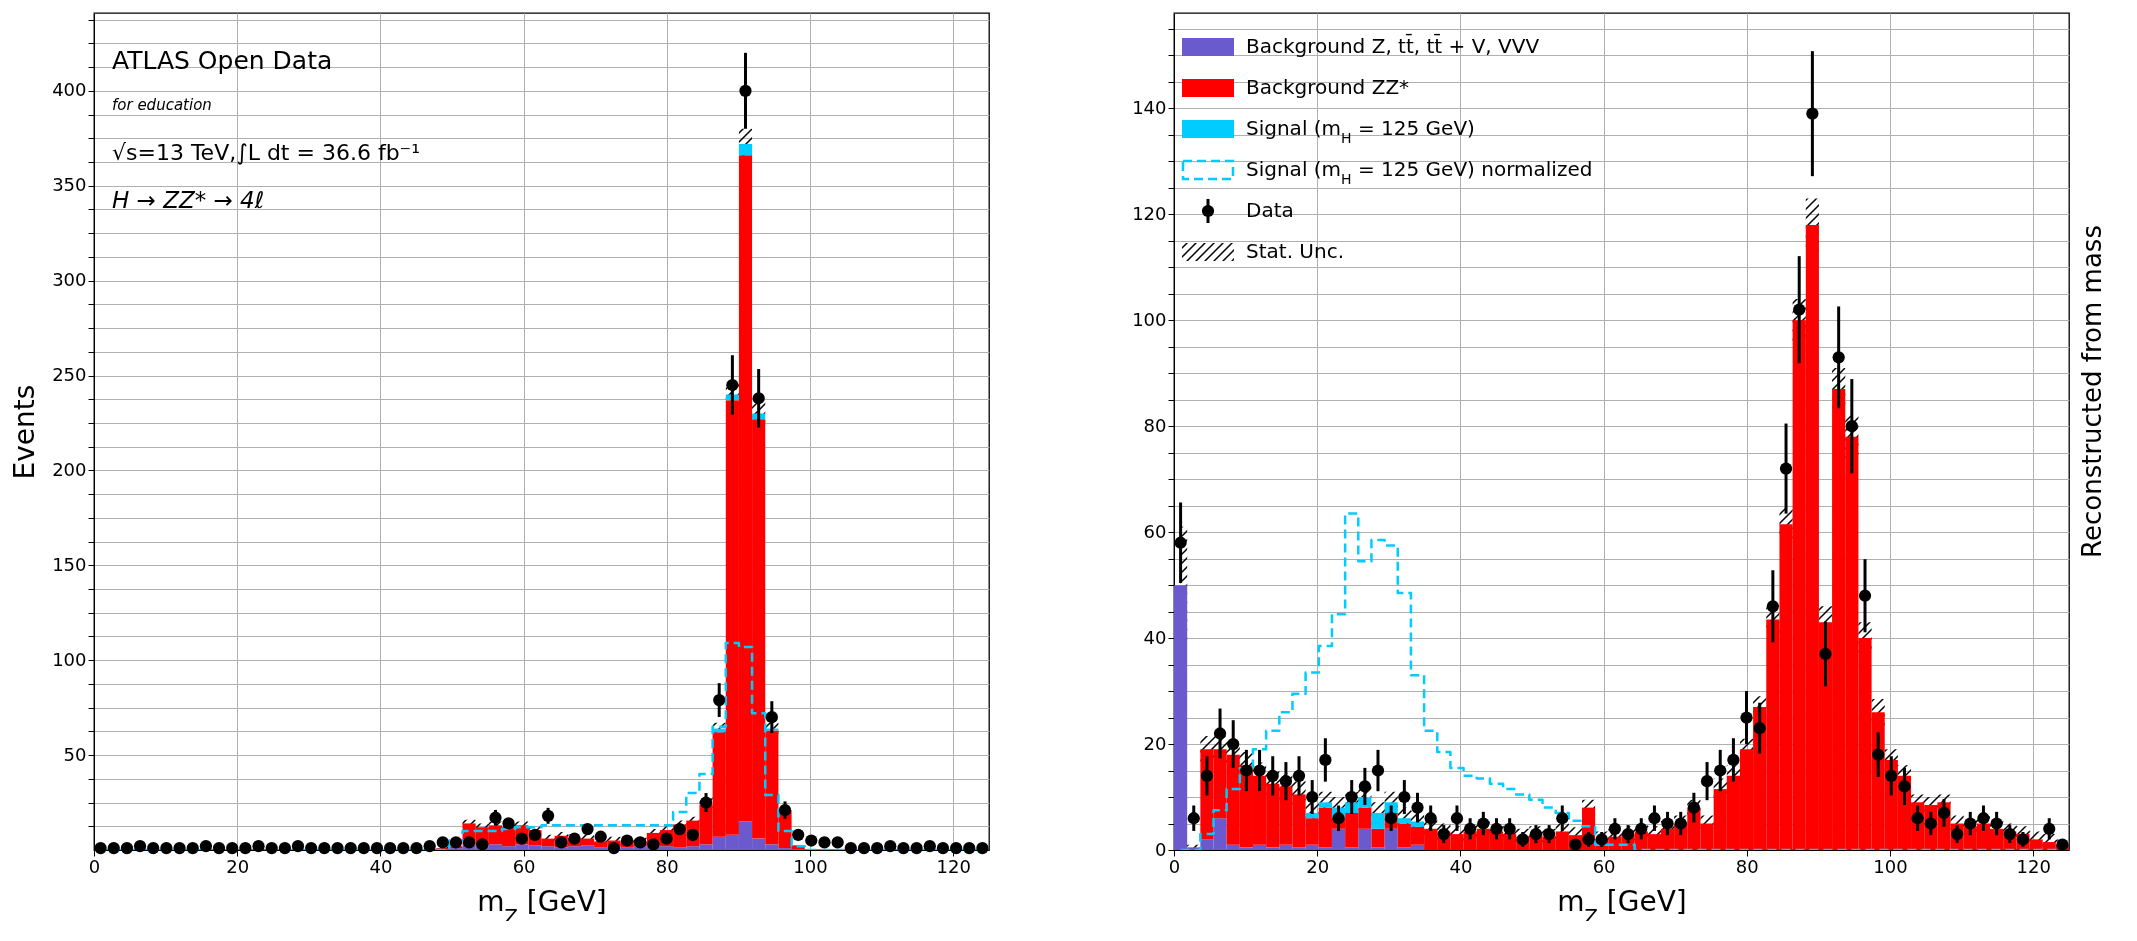 The height and width of the screenshot is (941, 2137). Describe the element at coordinates (1149, 107) in the screenshot. I see `y-tick-label: 140` at that location.